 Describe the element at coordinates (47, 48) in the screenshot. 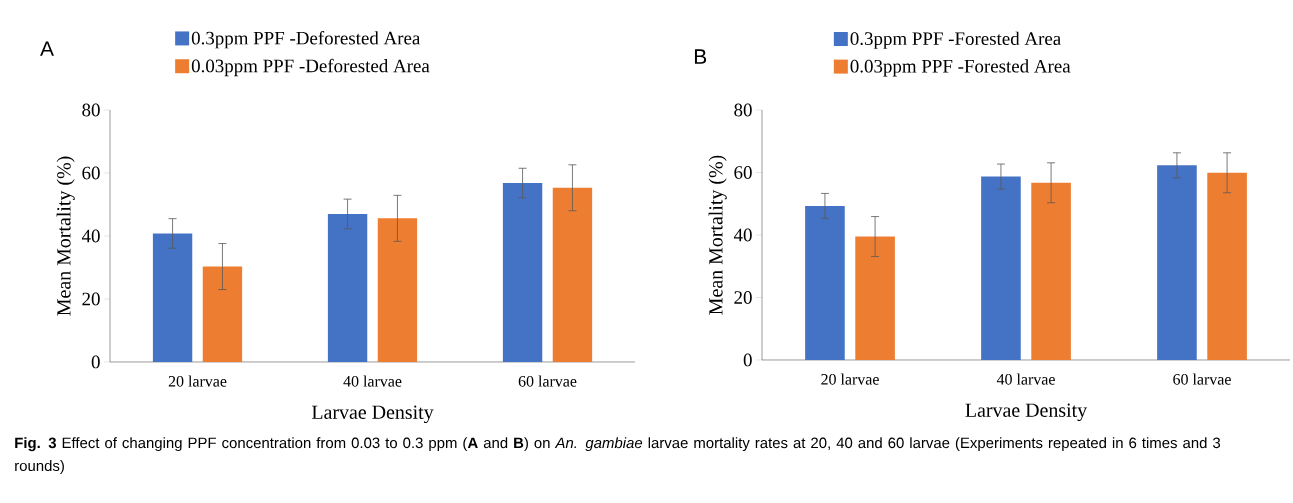

I see `chart-title: A` at that location.